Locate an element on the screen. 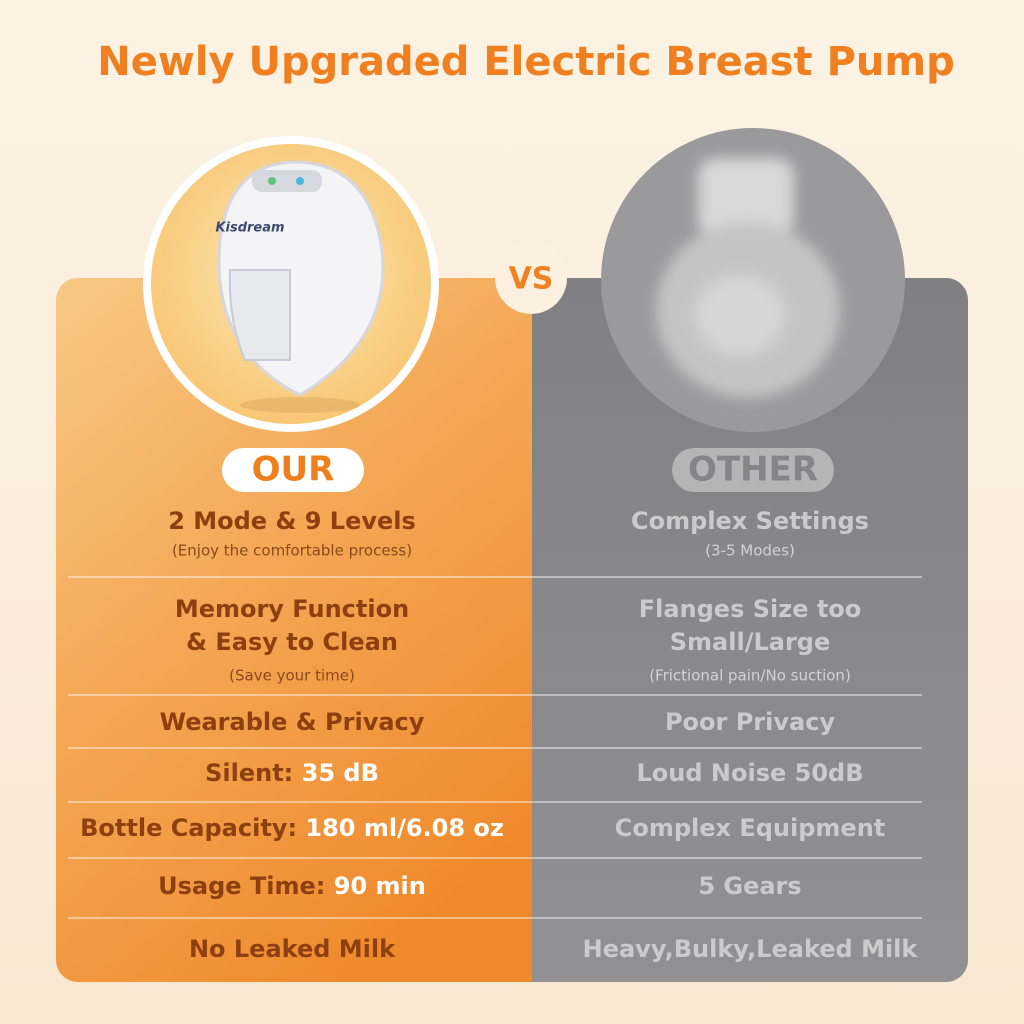 Image resolution: width=1024 pixels, height=1024 pixels. other-label-text: Loud Noise 50dB is located at coordinates (750, 773).